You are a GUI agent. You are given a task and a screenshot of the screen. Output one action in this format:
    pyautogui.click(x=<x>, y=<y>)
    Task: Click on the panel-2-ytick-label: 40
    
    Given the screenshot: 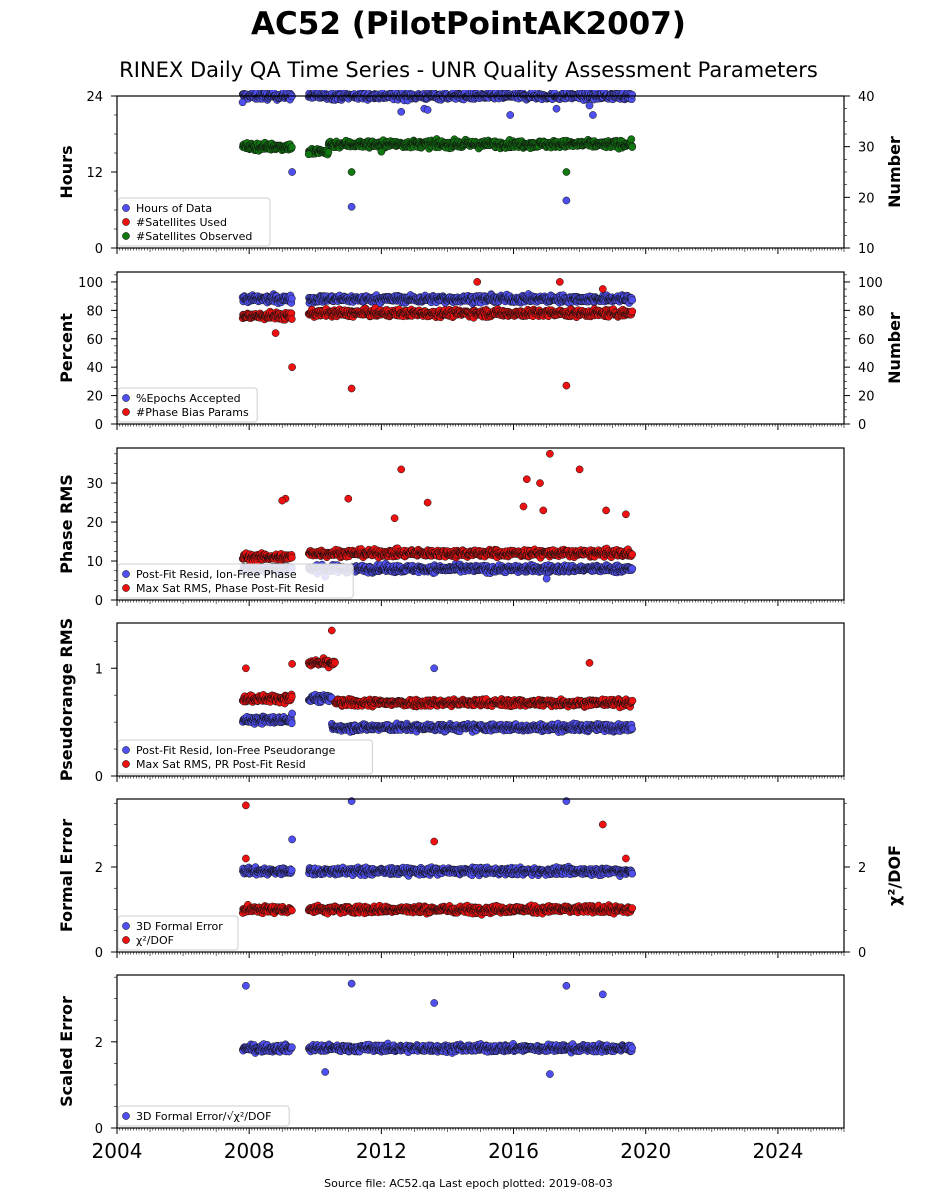 What is the action you would take?
    pyautogui.click(x=94, y=368)
    